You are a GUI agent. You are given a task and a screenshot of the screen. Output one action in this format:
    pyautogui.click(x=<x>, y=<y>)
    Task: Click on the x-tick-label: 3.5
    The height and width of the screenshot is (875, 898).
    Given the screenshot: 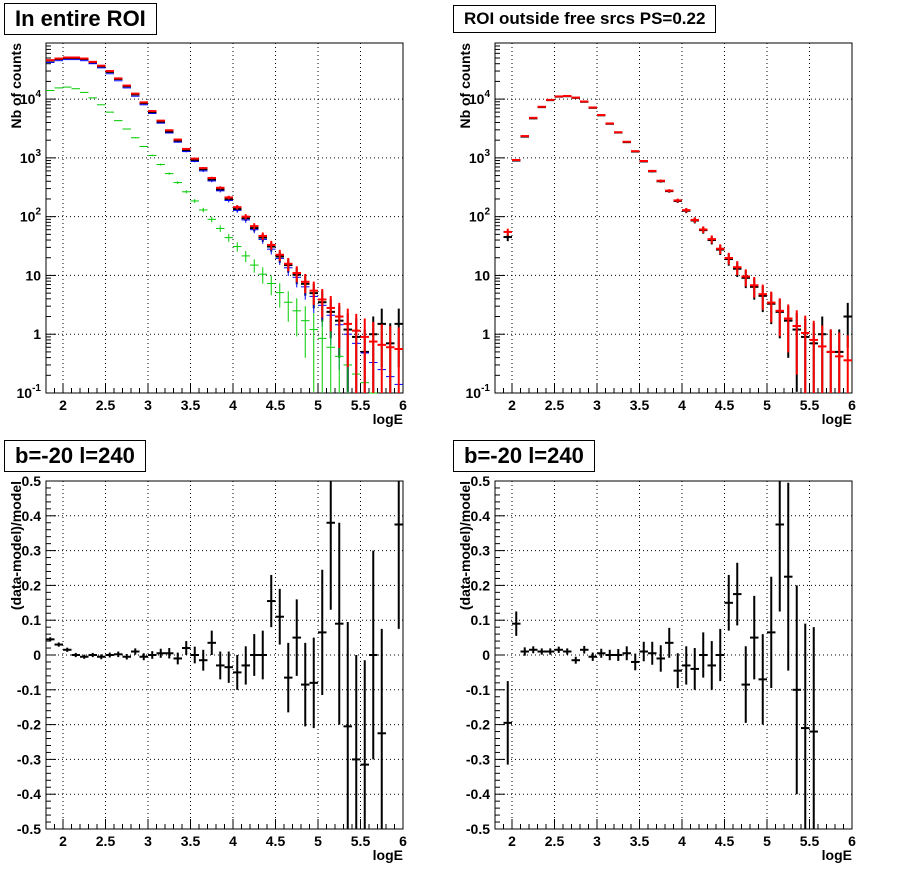 What is the action you would take?
    pyautogui.click(x=191, y=405)
    